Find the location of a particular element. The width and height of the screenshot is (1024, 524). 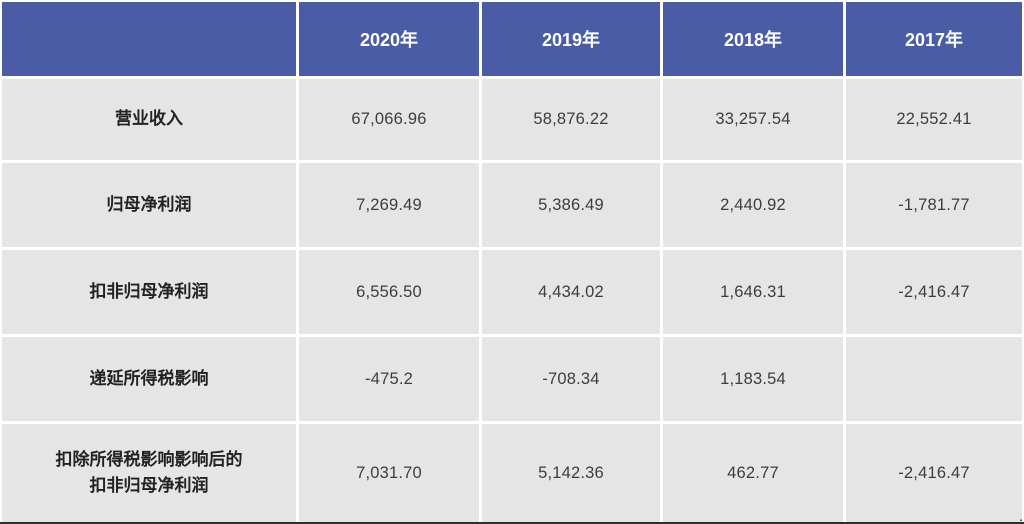

column-header-2018: 2018年 is located at coordinates (753, 39).